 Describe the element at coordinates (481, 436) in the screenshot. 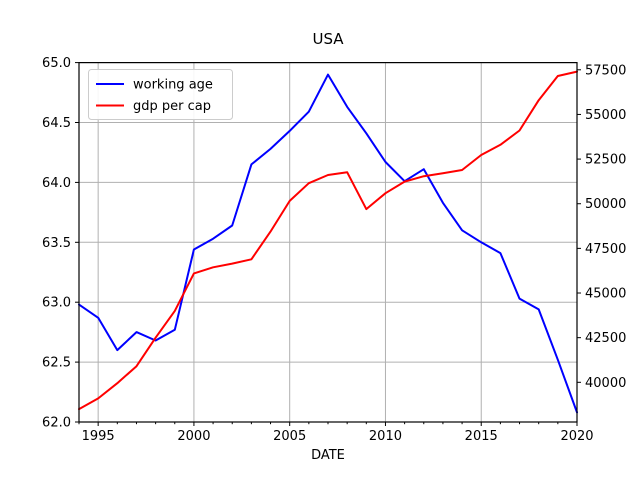

I see `x-tick-label: 2015` at that location.